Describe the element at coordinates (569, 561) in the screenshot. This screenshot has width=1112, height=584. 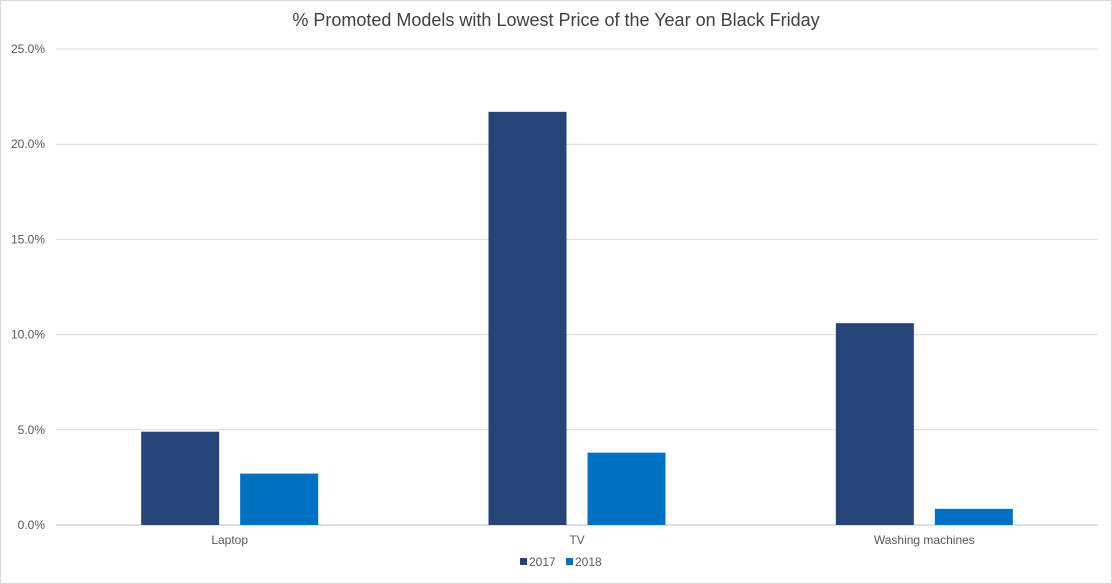
I see `legend-swatch-2018` at that location.